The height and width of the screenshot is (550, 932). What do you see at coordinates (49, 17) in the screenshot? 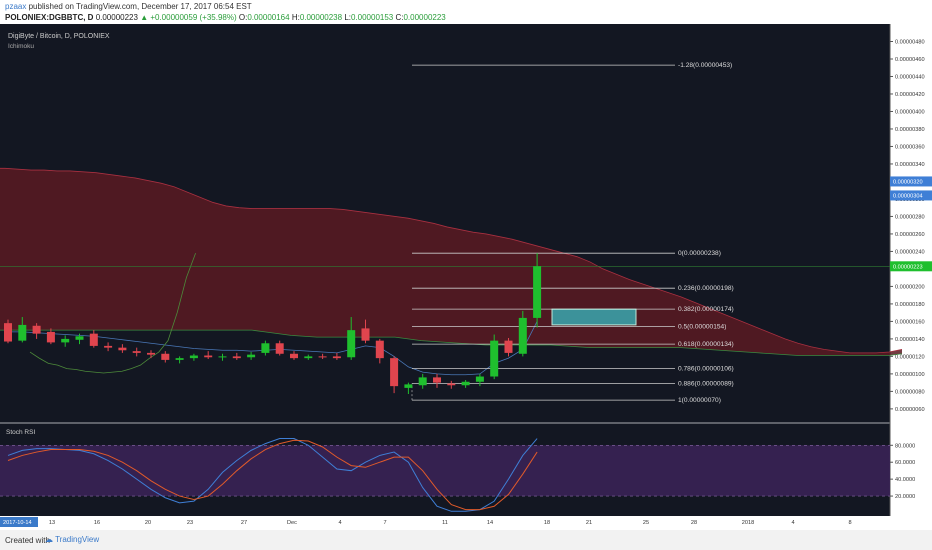
I see `symbol-label: POLONIEX:DGBBTC, D` at bounding box center [49, 17].